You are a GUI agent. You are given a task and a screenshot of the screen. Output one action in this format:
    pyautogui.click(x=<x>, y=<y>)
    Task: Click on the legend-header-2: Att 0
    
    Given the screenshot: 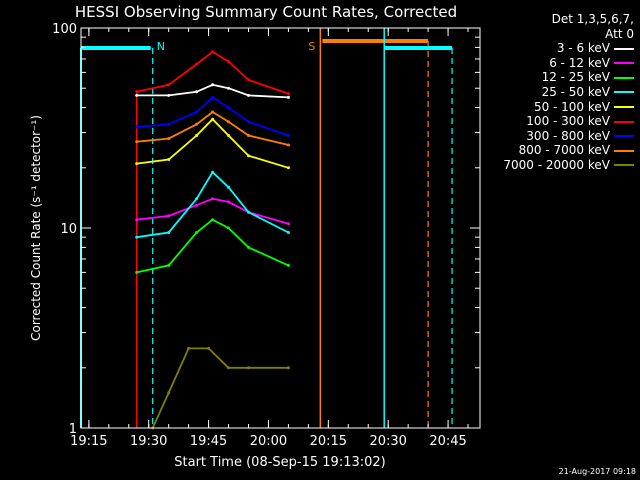 What is the action you would take?
    pyautogui.click(x=619, y=33)
    